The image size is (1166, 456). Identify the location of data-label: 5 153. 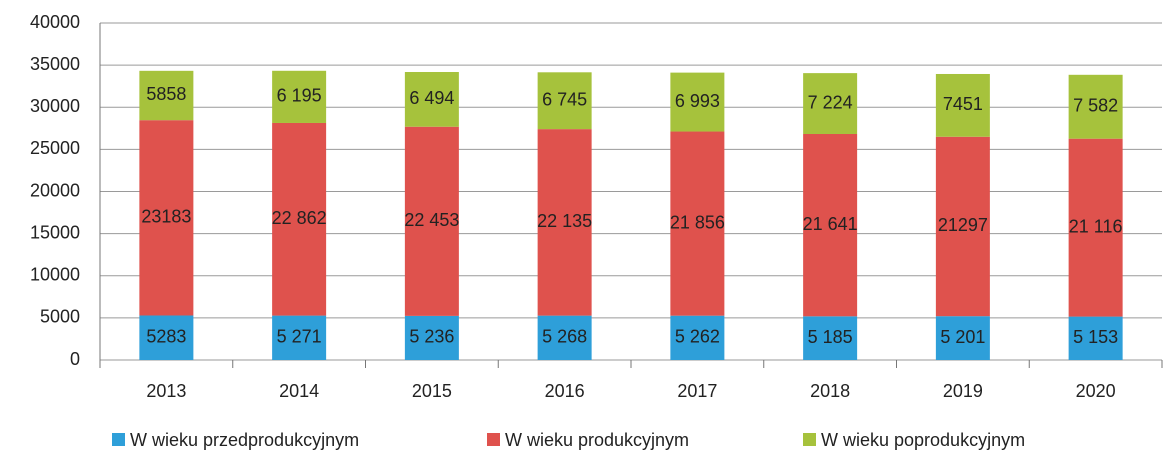
(1095, 337).